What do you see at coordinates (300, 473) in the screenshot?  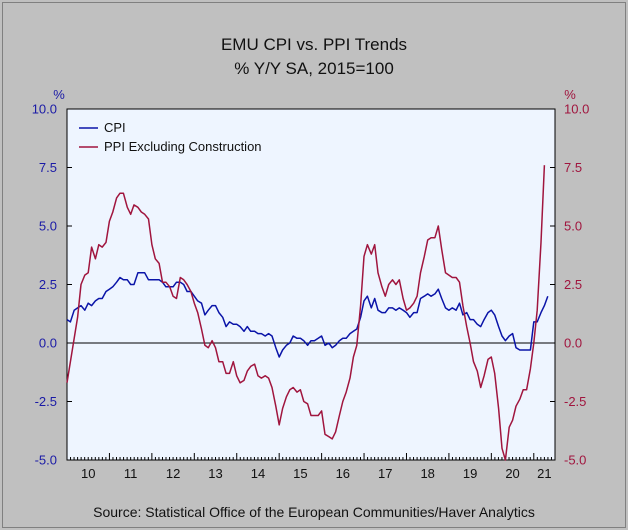 I see `x-tick-label: 15` at bounding box center [300, 473].